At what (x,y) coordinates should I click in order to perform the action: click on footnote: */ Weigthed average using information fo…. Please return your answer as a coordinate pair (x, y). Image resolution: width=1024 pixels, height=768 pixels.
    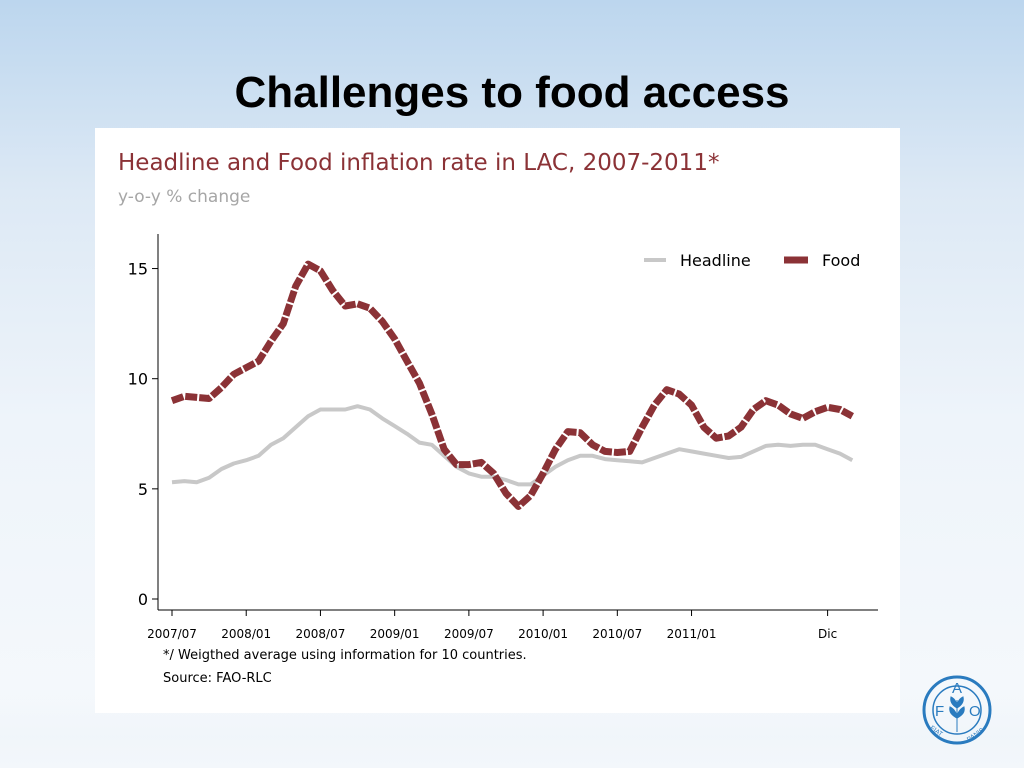
    Looking at the image, I should click on (345, 655).